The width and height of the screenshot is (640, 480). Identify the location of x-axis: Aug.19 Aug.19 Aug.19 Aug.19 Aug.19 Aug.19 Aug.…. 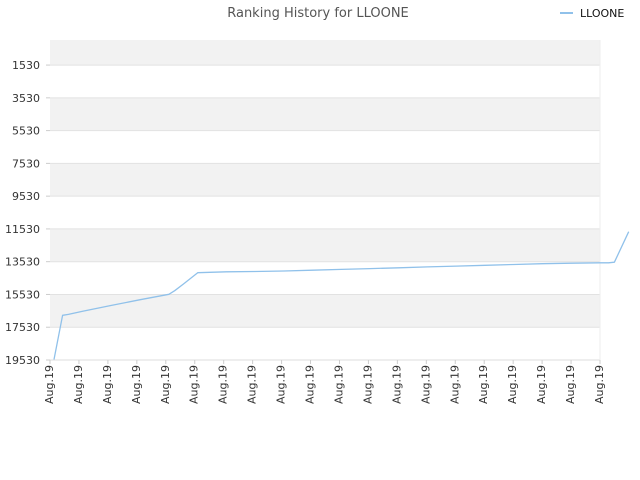
(324, 382).